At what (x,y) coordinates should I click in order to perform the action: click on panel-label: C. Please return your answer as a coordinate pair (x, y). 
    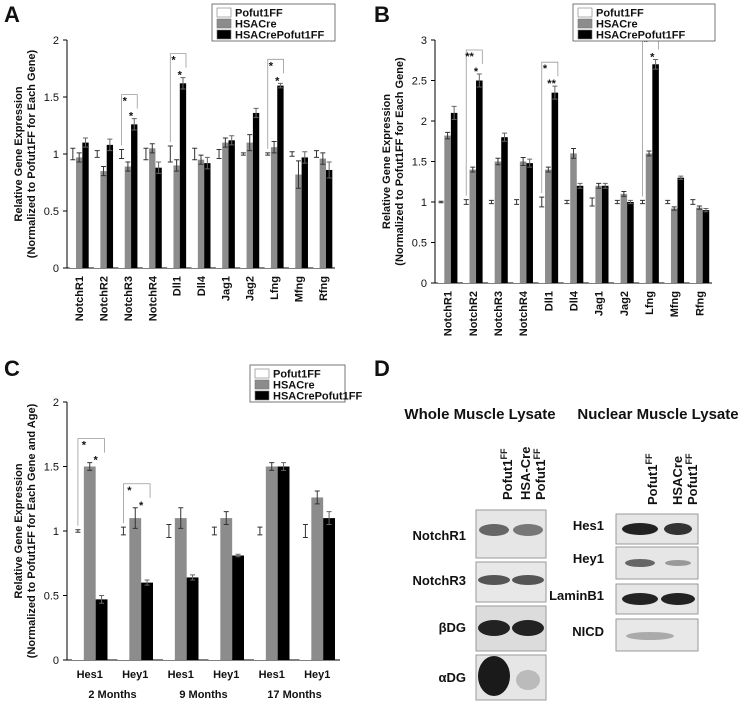
    Looking at the image, I should click on (12, 368).